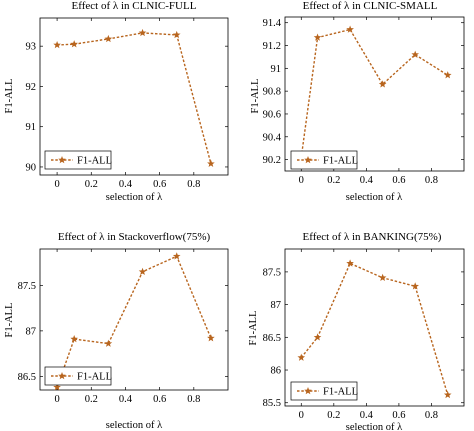 The height and width of the screenshot is (431, 474). I want to click on y-tick-label: 90.6, so click(272, 114).